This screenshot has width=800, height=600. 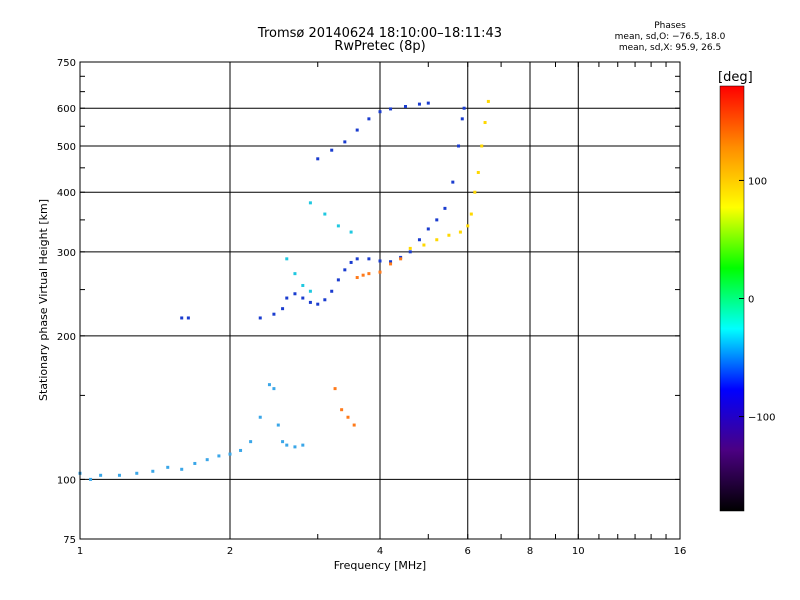 I want to click on x-tick-label: 2, so click(x=230, y=551).